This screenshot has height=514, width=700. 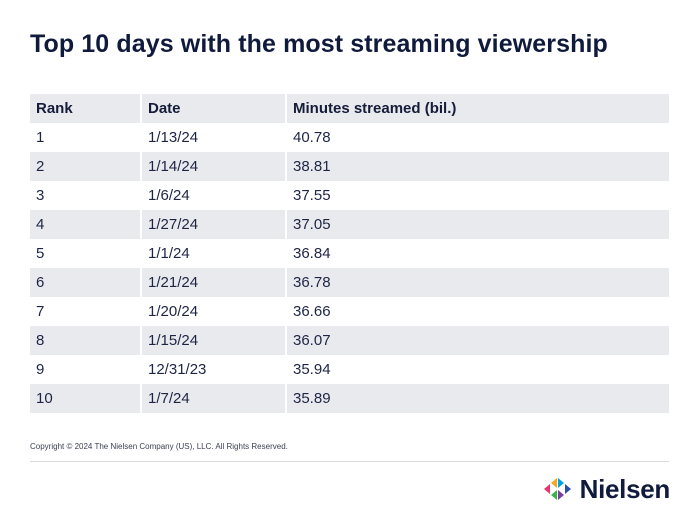 I want to click on cell-date: 1/21/24, so click(x=214, y=282).